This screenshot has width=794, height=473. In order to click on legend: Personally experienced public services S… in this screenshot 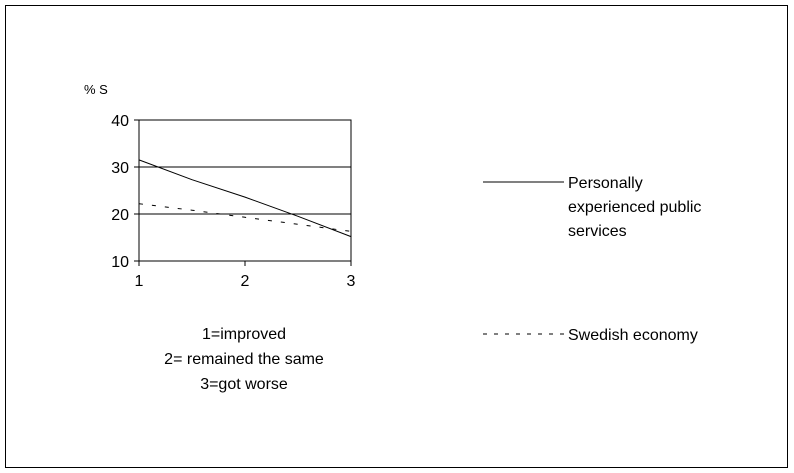, I will do `click(592, 259)`.